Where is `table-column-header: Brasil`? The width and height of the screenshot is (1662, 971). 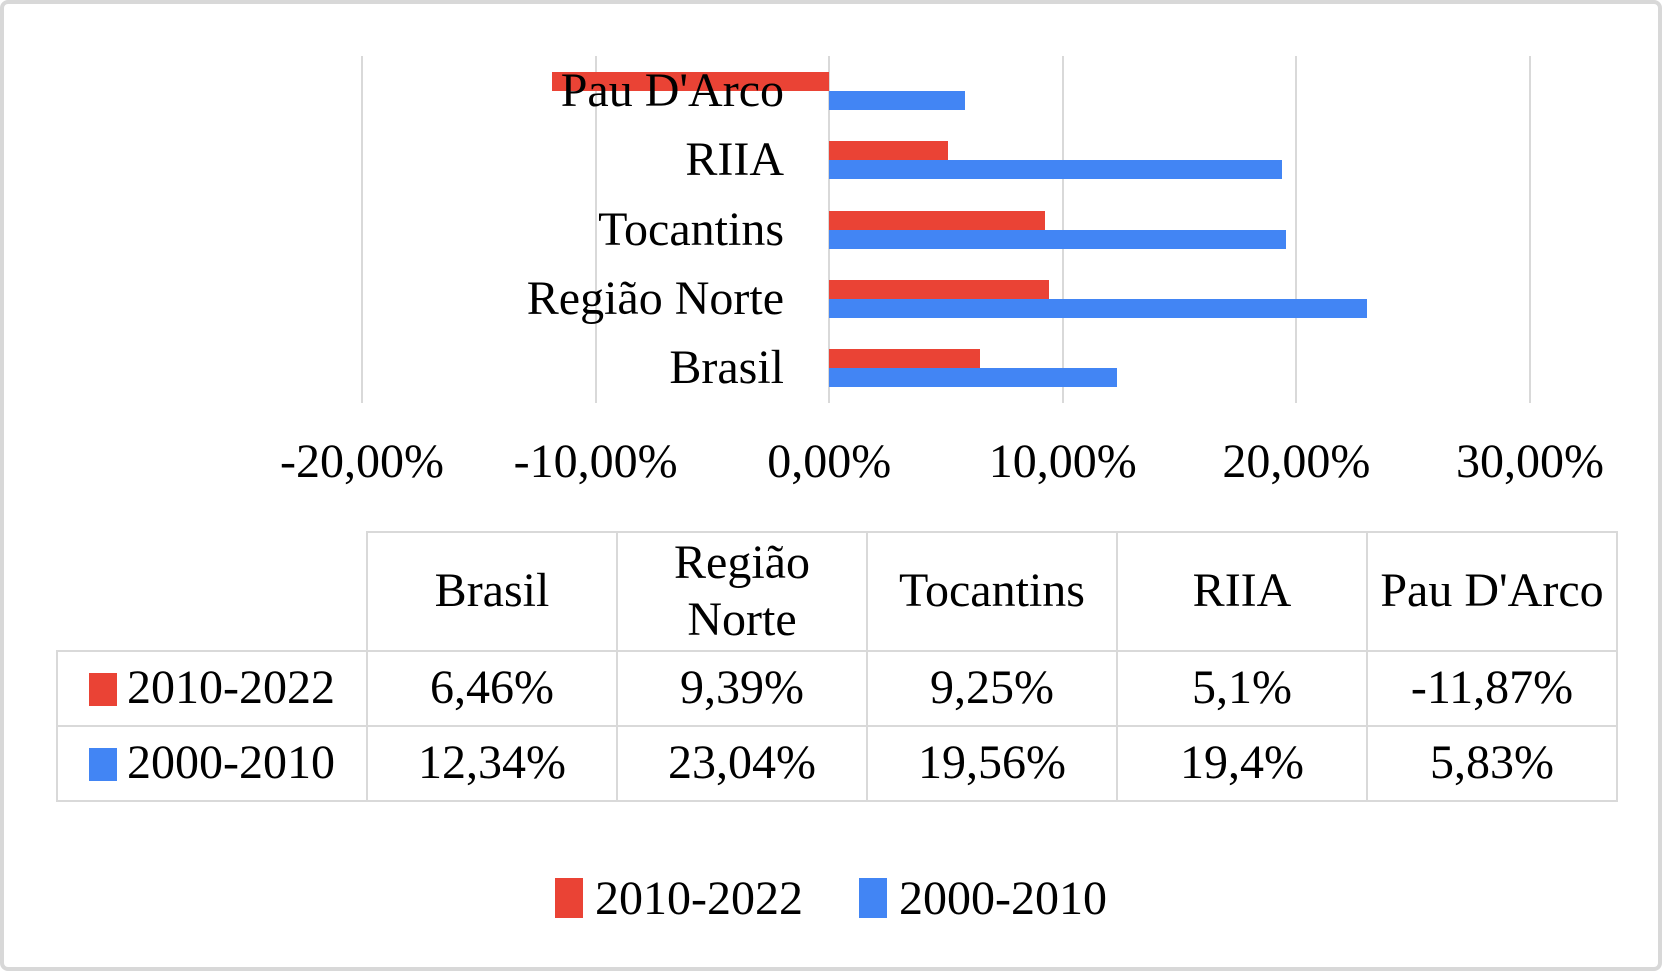
table-column-header: Brasil is located at coordinates (492, 591).